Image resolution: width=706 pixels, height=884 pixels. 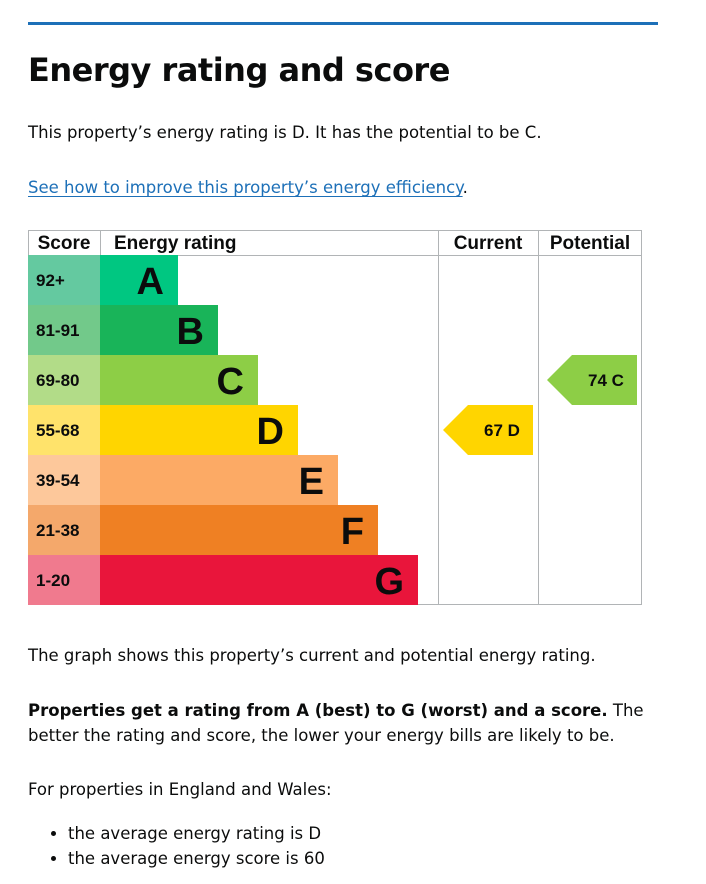 I want to click on chart-arrows: 67 D 74 C, so click(x=540, y=405).